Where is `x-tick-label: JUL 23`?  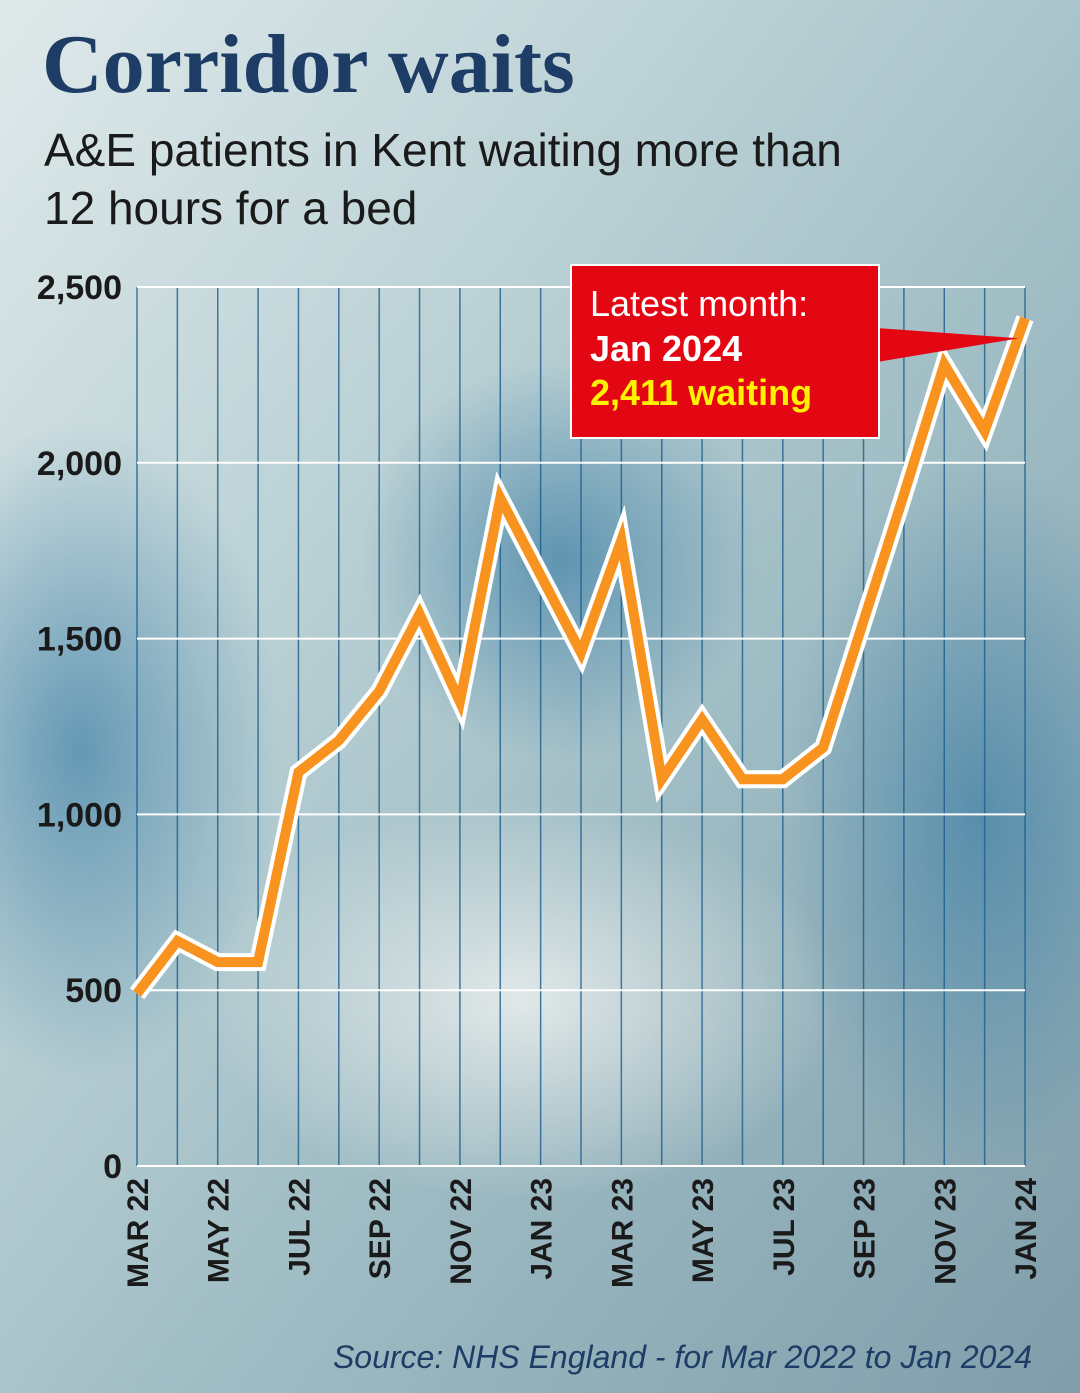 x-tick-label: JUL 23 is located at coordinates (784, 1227).